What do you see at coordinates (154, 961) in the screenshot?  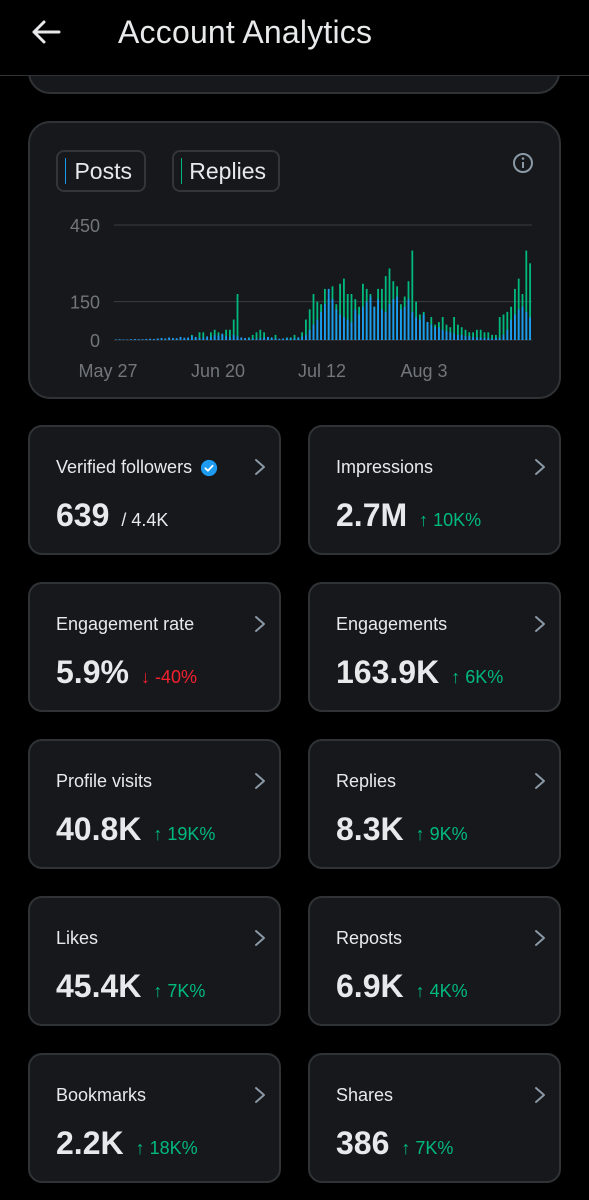 I see `stat-card-likes: Likes 45.4K ↑ 7K%` at bounding box center [154, 961].